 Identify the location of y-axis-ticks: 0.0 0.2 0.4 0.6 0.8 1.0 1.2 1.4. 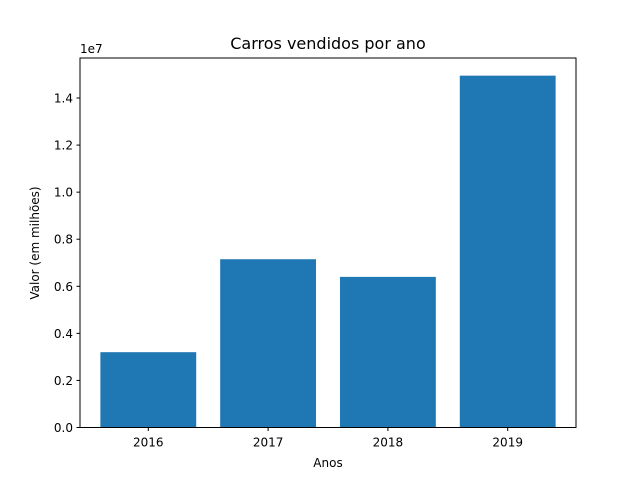
(67, 263).